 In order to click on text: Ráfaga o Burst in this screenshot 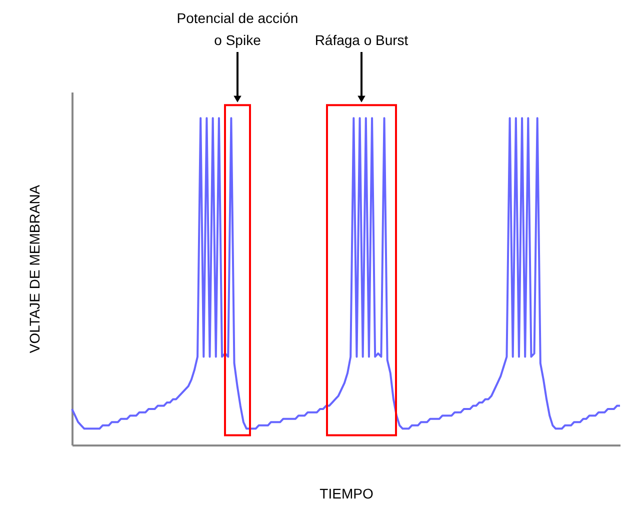, I will do `click(361, 40)`.